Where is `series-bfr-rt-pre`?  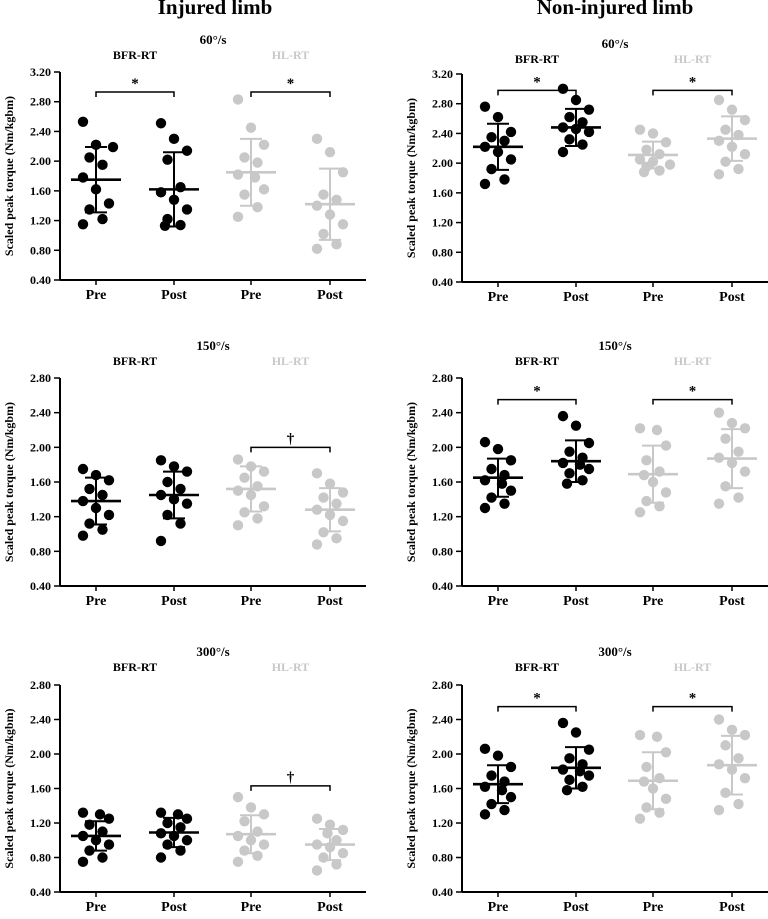
series-bfr-rt-pre is located at coordinates (498, 145).